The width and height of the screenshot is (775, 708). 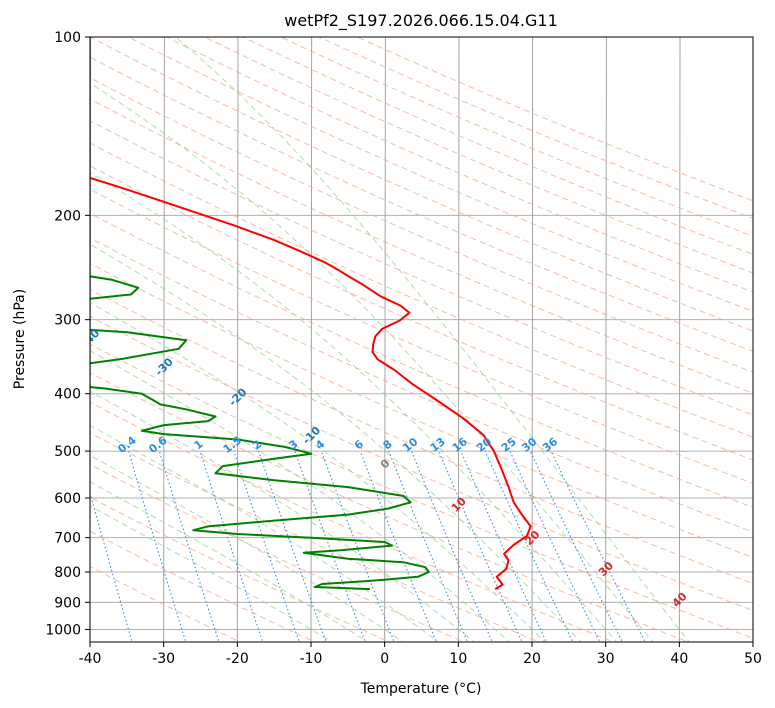 What do you see at coordinates (532, 659) in the screenshot?
I see `x-tick-label: 20` at bounding box center [532, 659].